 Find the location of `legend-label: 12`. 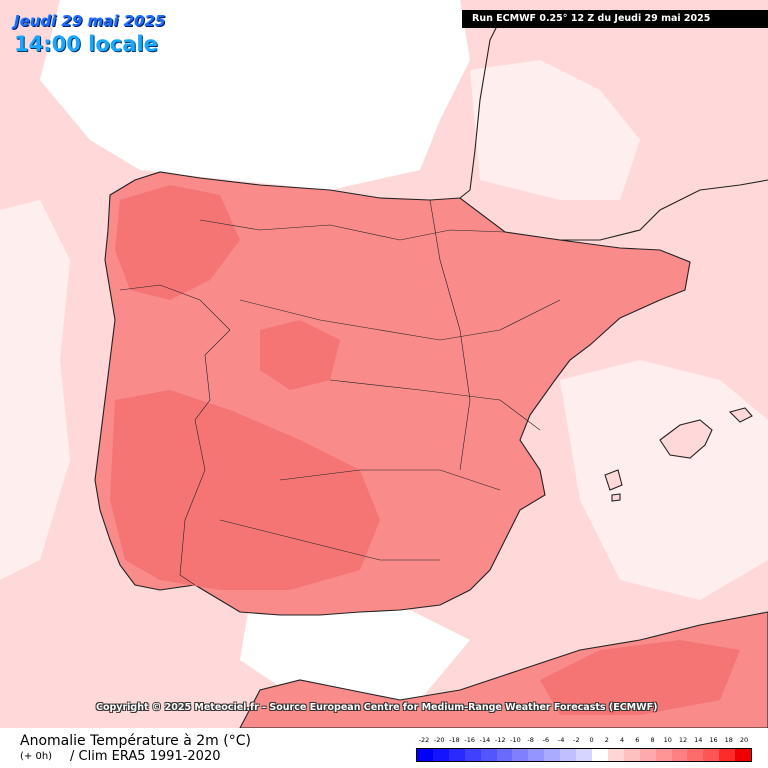

legend-label: 12 is located at coordinates (683, 740).